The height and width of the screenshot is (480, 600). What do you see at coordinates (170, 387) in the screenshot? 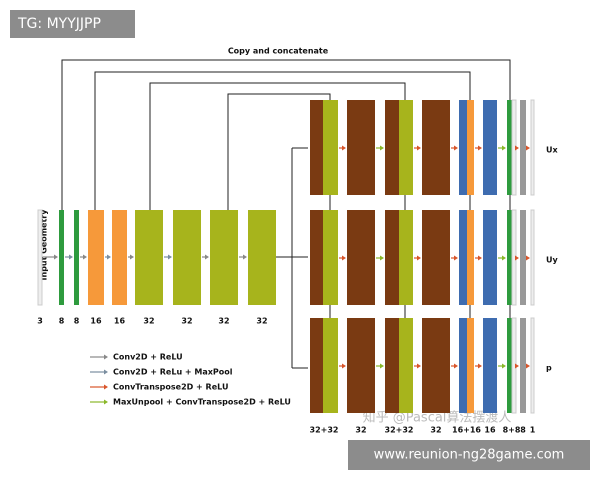
I see `legend-label: ConvTranspose2D + ReLU` at bounding box center [170, 387].